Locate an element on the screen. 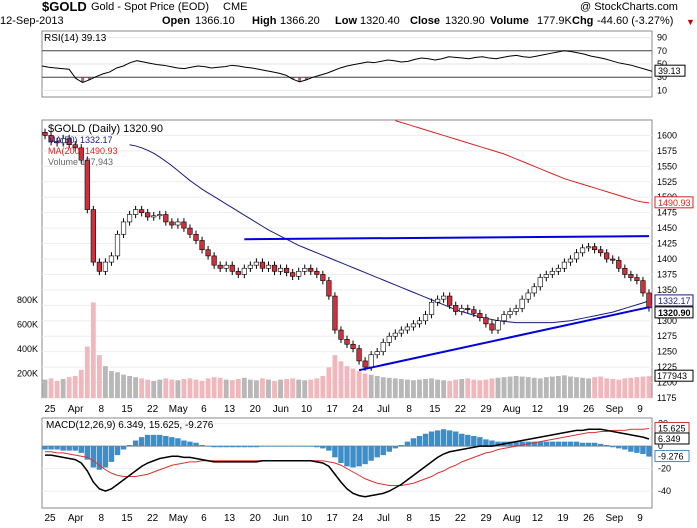 Image resolution: width=697 pixels, height=528 pixels. macd-xtick-label: 15 is located at coordinates (435, 518).